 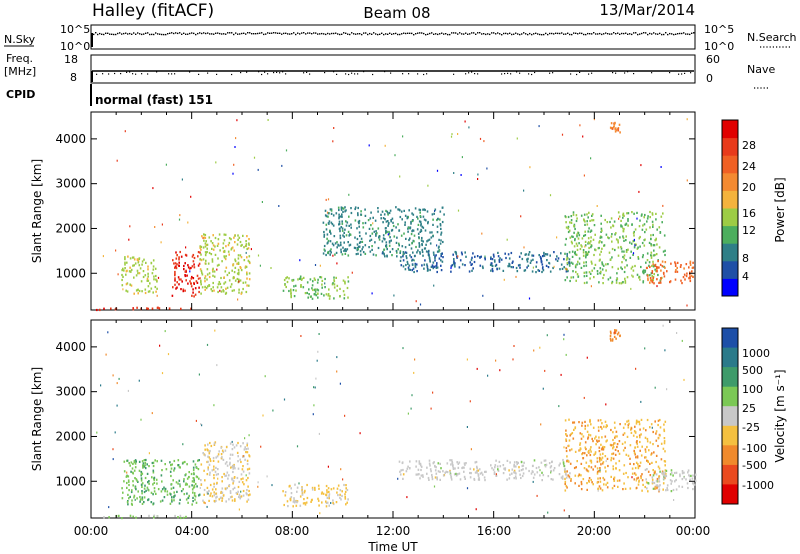 I want to click on x-tick-label-4: 16:00, so click(x=494, y=531).